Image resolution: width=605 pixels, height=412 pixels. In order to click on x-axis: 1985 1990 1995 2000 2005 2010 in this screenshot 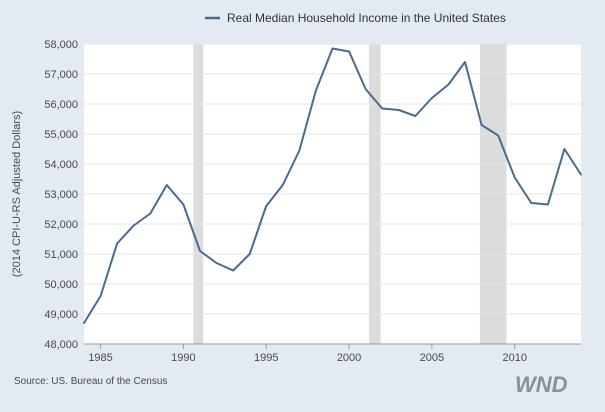, I will do `click(332, 353)`.